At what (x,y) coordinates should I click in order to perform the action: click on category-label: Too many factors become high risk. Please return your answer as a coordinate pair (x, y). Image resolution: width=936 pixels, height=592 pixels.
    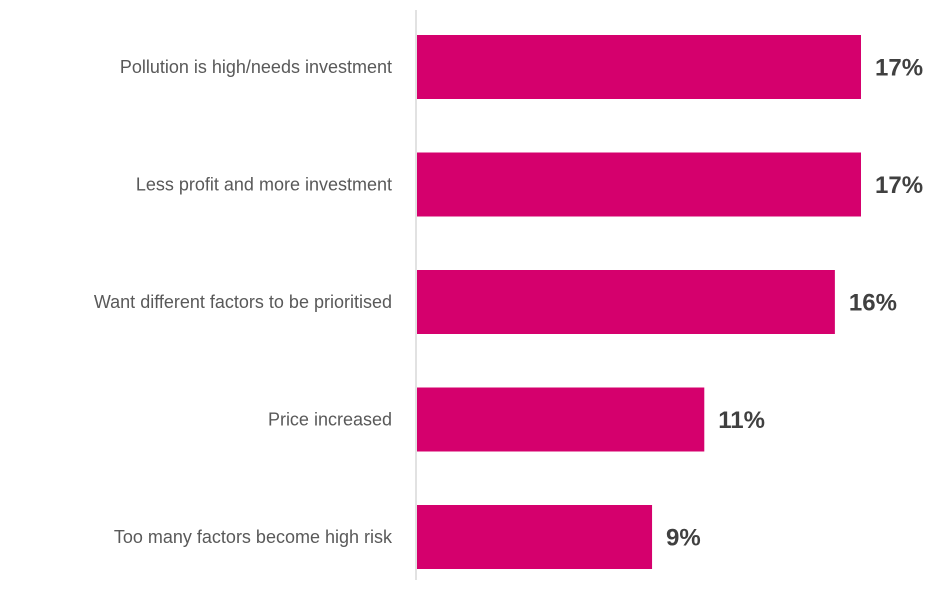
    Looking at the image, I should click on (253, 537).